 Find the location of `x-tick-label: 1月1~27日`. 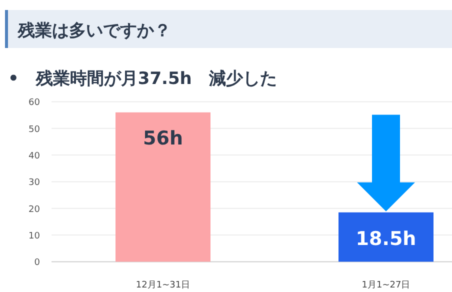

x-tick-label: 1月1~27日 is located at coordinates (386, 285).